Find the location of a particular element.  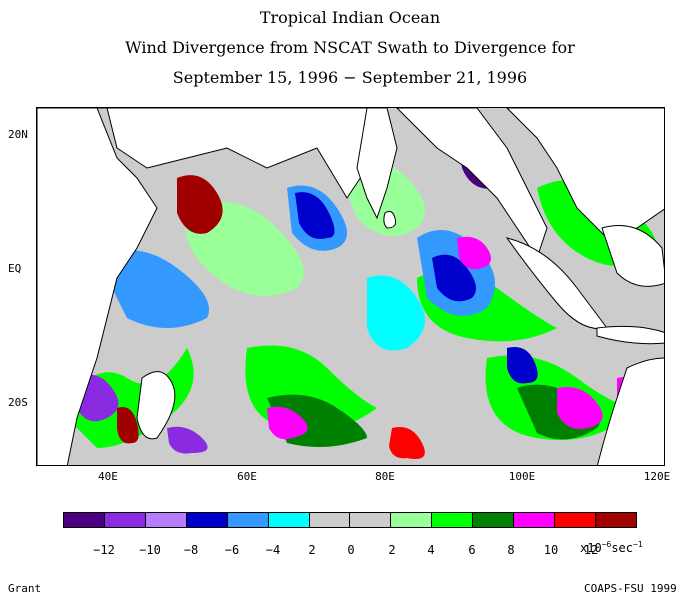

lon-label-40e: 40E is located at coordinates (108, 476).